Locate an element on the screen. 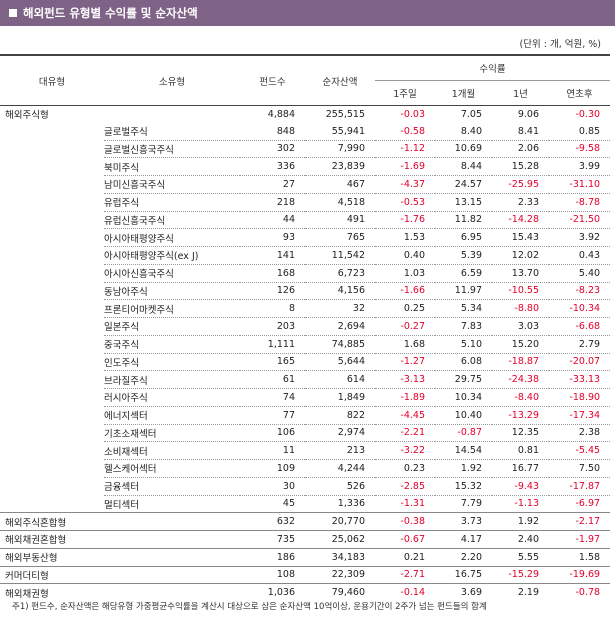 The image size is (615, 623). w1-cell: -1.31 is located at coordinates (405, 503).